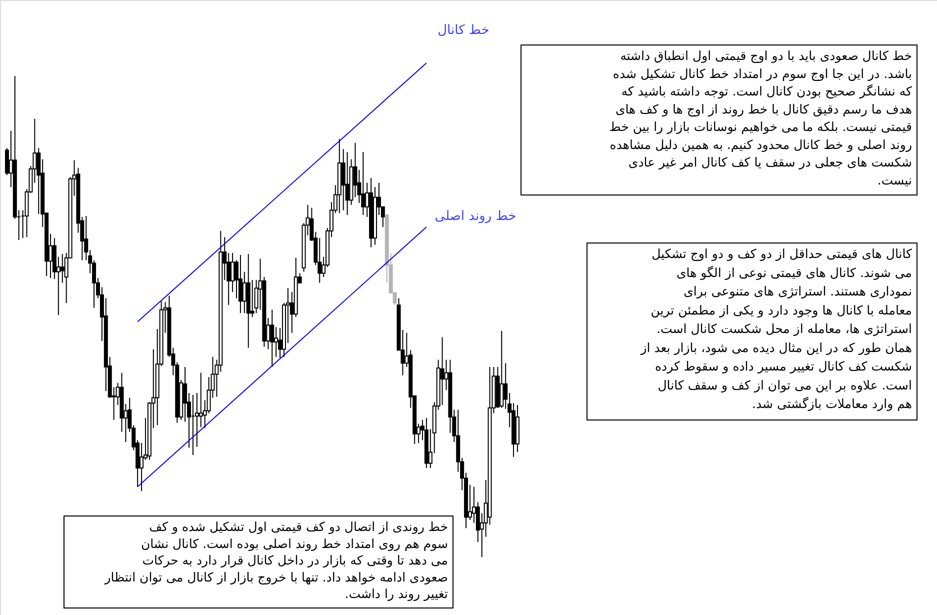  I want to click on text: کانال های قیمتی حداقل از دو کف و دو اوج تشکیل می شوند. کانال های قیمتی نوعی از الگو های نموداری هستند. استراتژی های متنوعی برای معامله با کانال ها وجود دارد و یکی از مطمئن ترین استراتژی ها، معامله از محل شکست کانال است. همان طور که در این مثال دیده می شود، بازار بعد از شکست کف کانال تغییر مسیر داده و سقوط کرده است. علاوه بر این می توان از کف و سقف کانال هم وارد معاملات بازگشتی شد., so click(776, 329).